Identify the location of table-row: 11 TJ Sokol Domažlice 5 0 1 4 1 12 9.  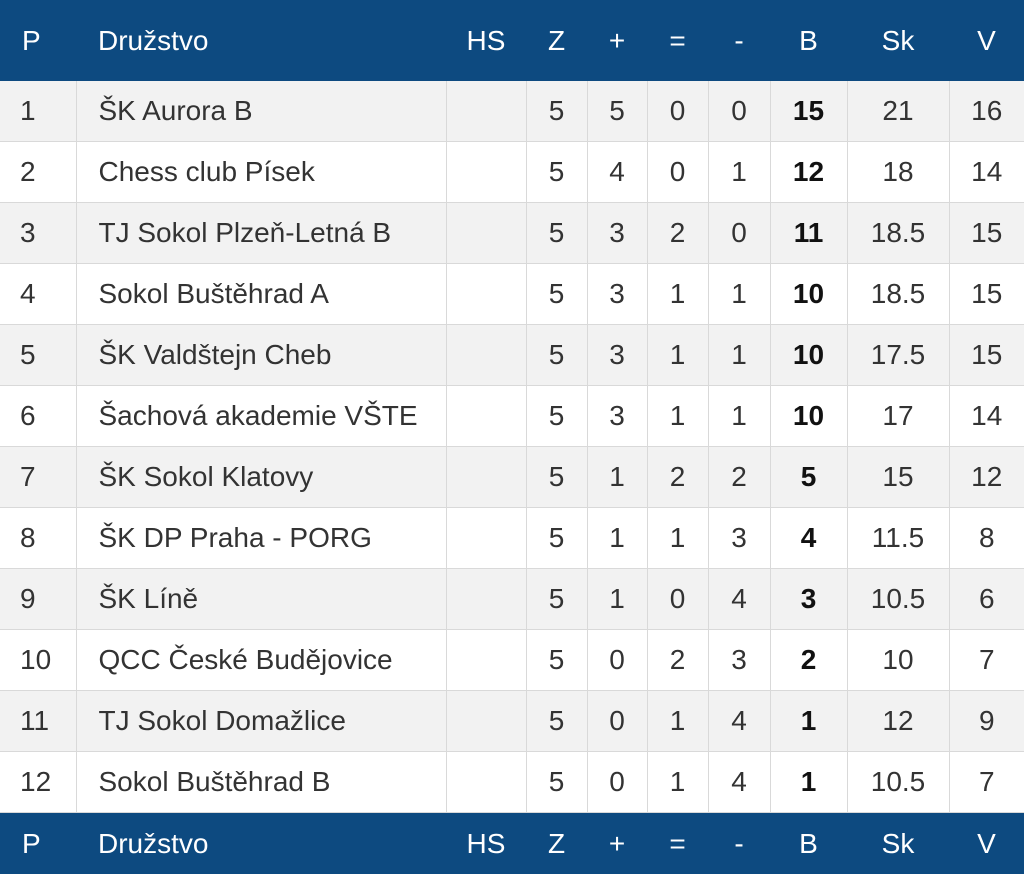
(512, 721).